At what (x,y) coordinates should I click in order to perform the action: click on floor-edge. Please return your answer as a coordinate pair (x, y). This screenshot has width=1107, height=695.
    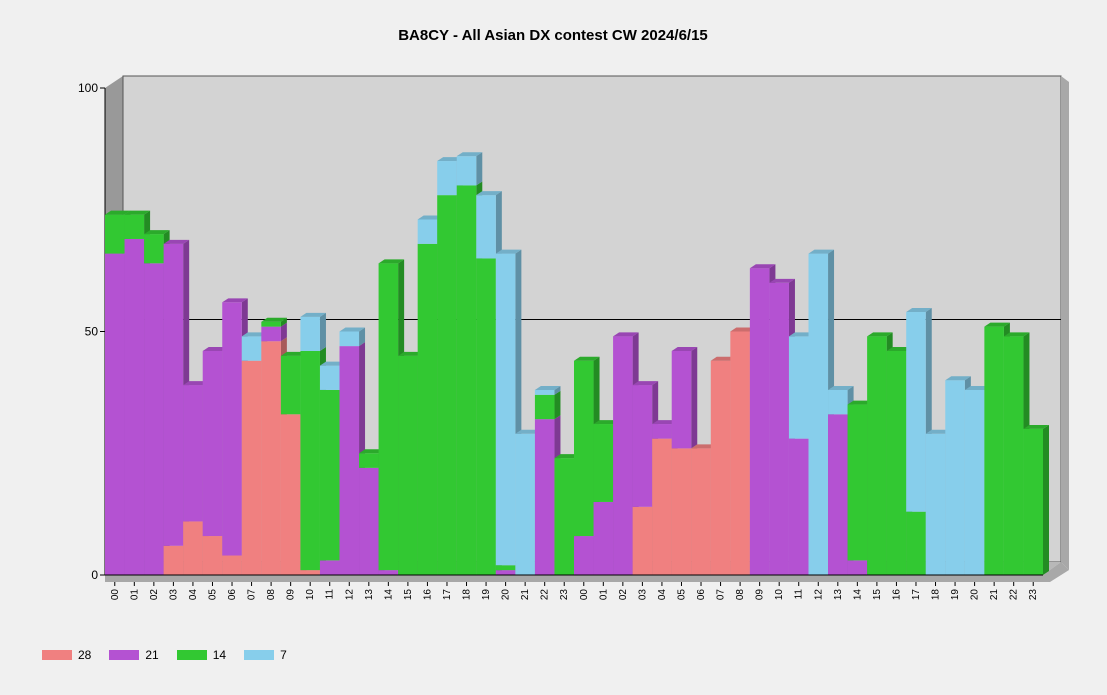
    Looking at the image, I should click on (587, 572).